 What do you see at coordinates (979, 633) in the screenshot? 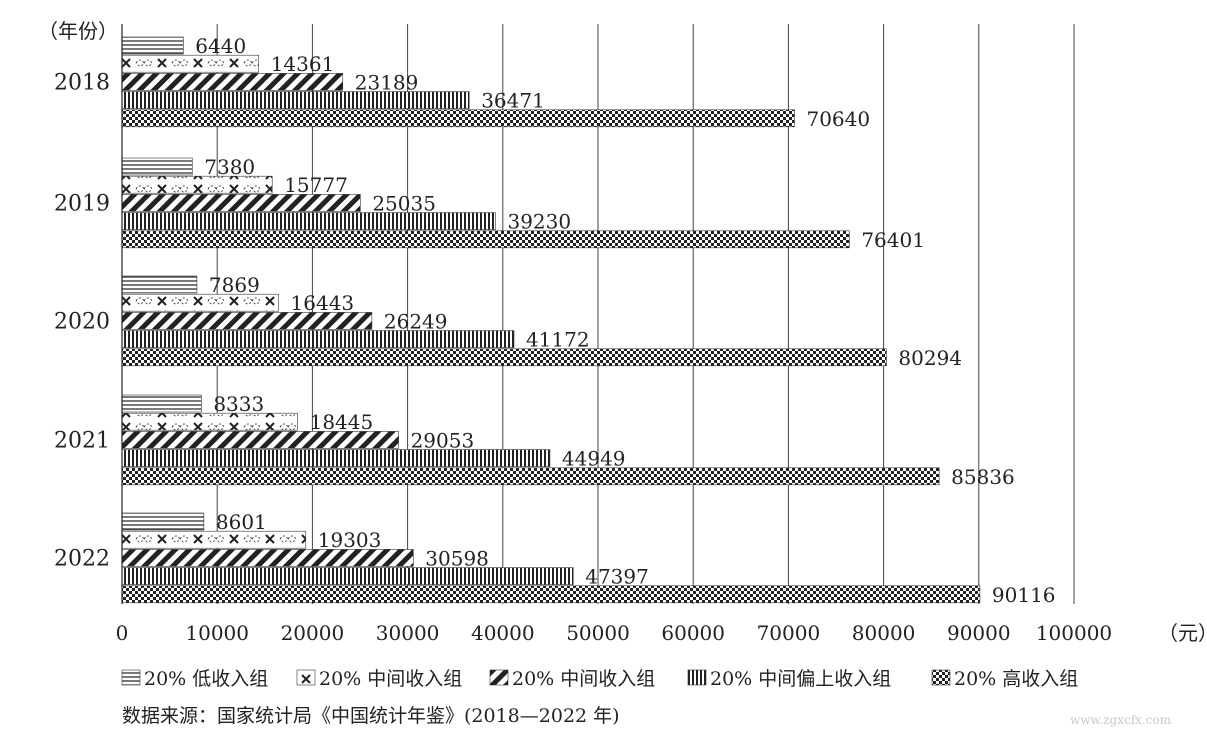
I see `x-tick-label: 90000` at bounding box center [979, 633].